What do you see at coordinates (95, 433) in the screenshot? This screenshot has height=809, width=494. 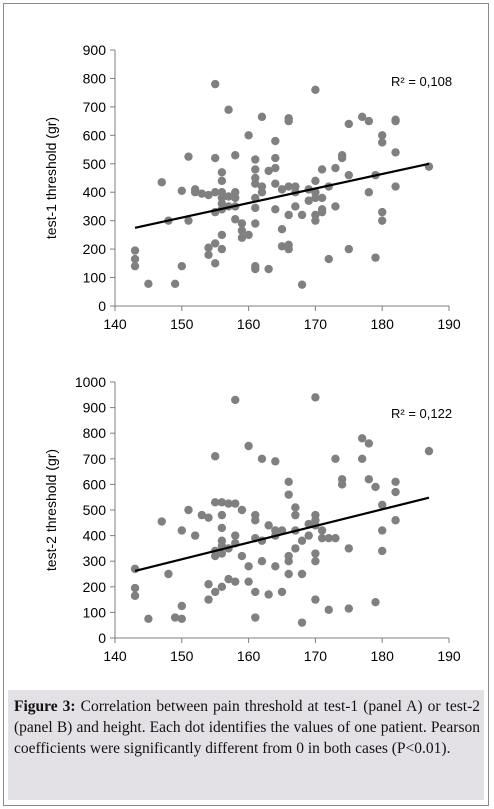 I see `y-tick-label: 800` at bounding box center [95, 433].